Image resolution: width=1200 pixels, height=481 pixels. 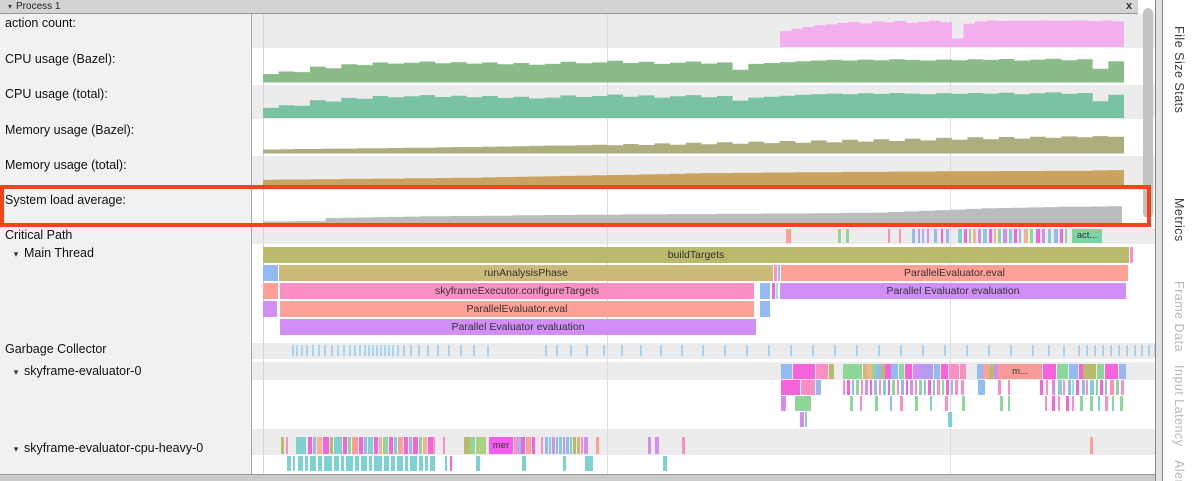 I want to click on track-label-skyframe-evaluator-0: ▾ skyframe-evaluator-0, so click(x=75, y=371).